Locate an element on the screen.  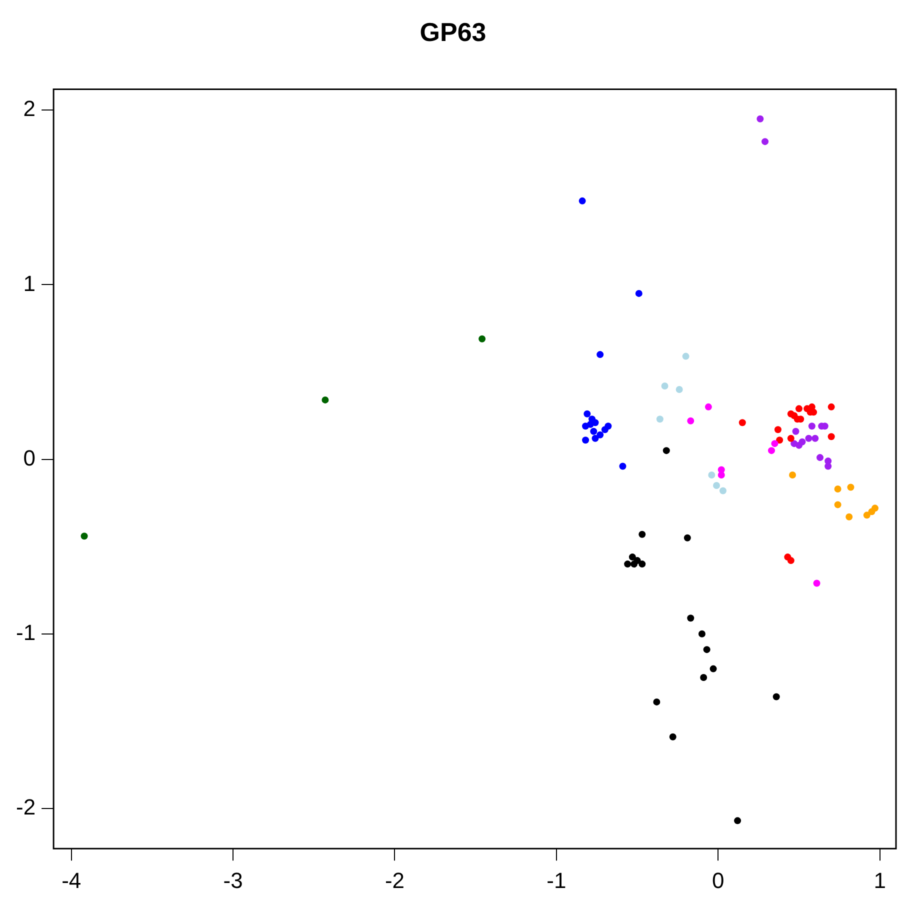
y-tick-label: 0 is located at coordinates (29, 457).